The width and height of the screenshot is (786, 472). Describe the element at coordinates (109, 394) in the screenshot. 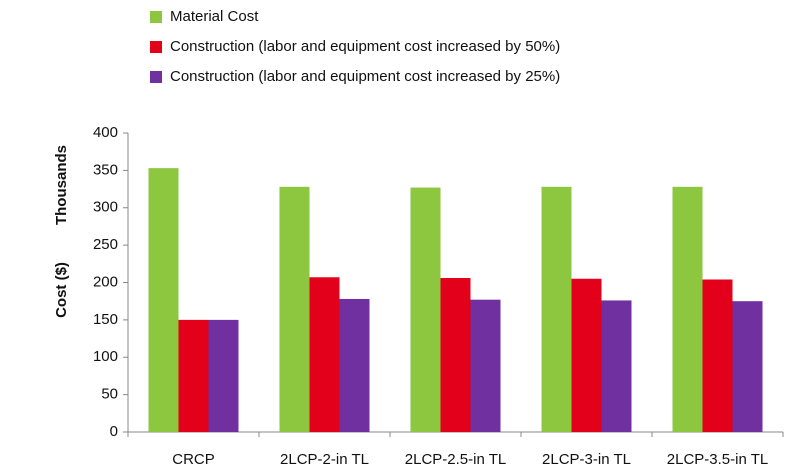

I see `y-tick-label: 50` at that location.